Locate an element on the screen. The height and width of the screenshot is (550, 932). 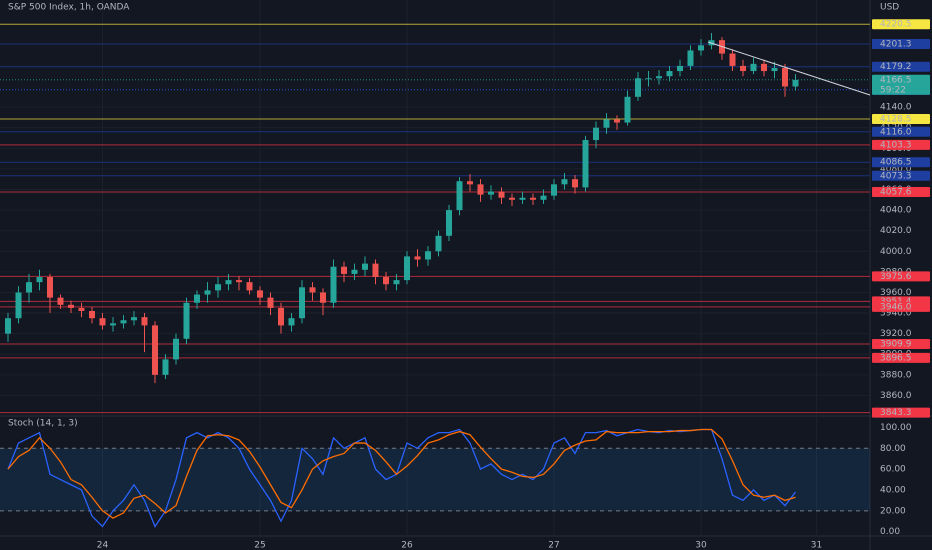
stoch-tick-label: 100.00 is located at coordinates (896, 428).